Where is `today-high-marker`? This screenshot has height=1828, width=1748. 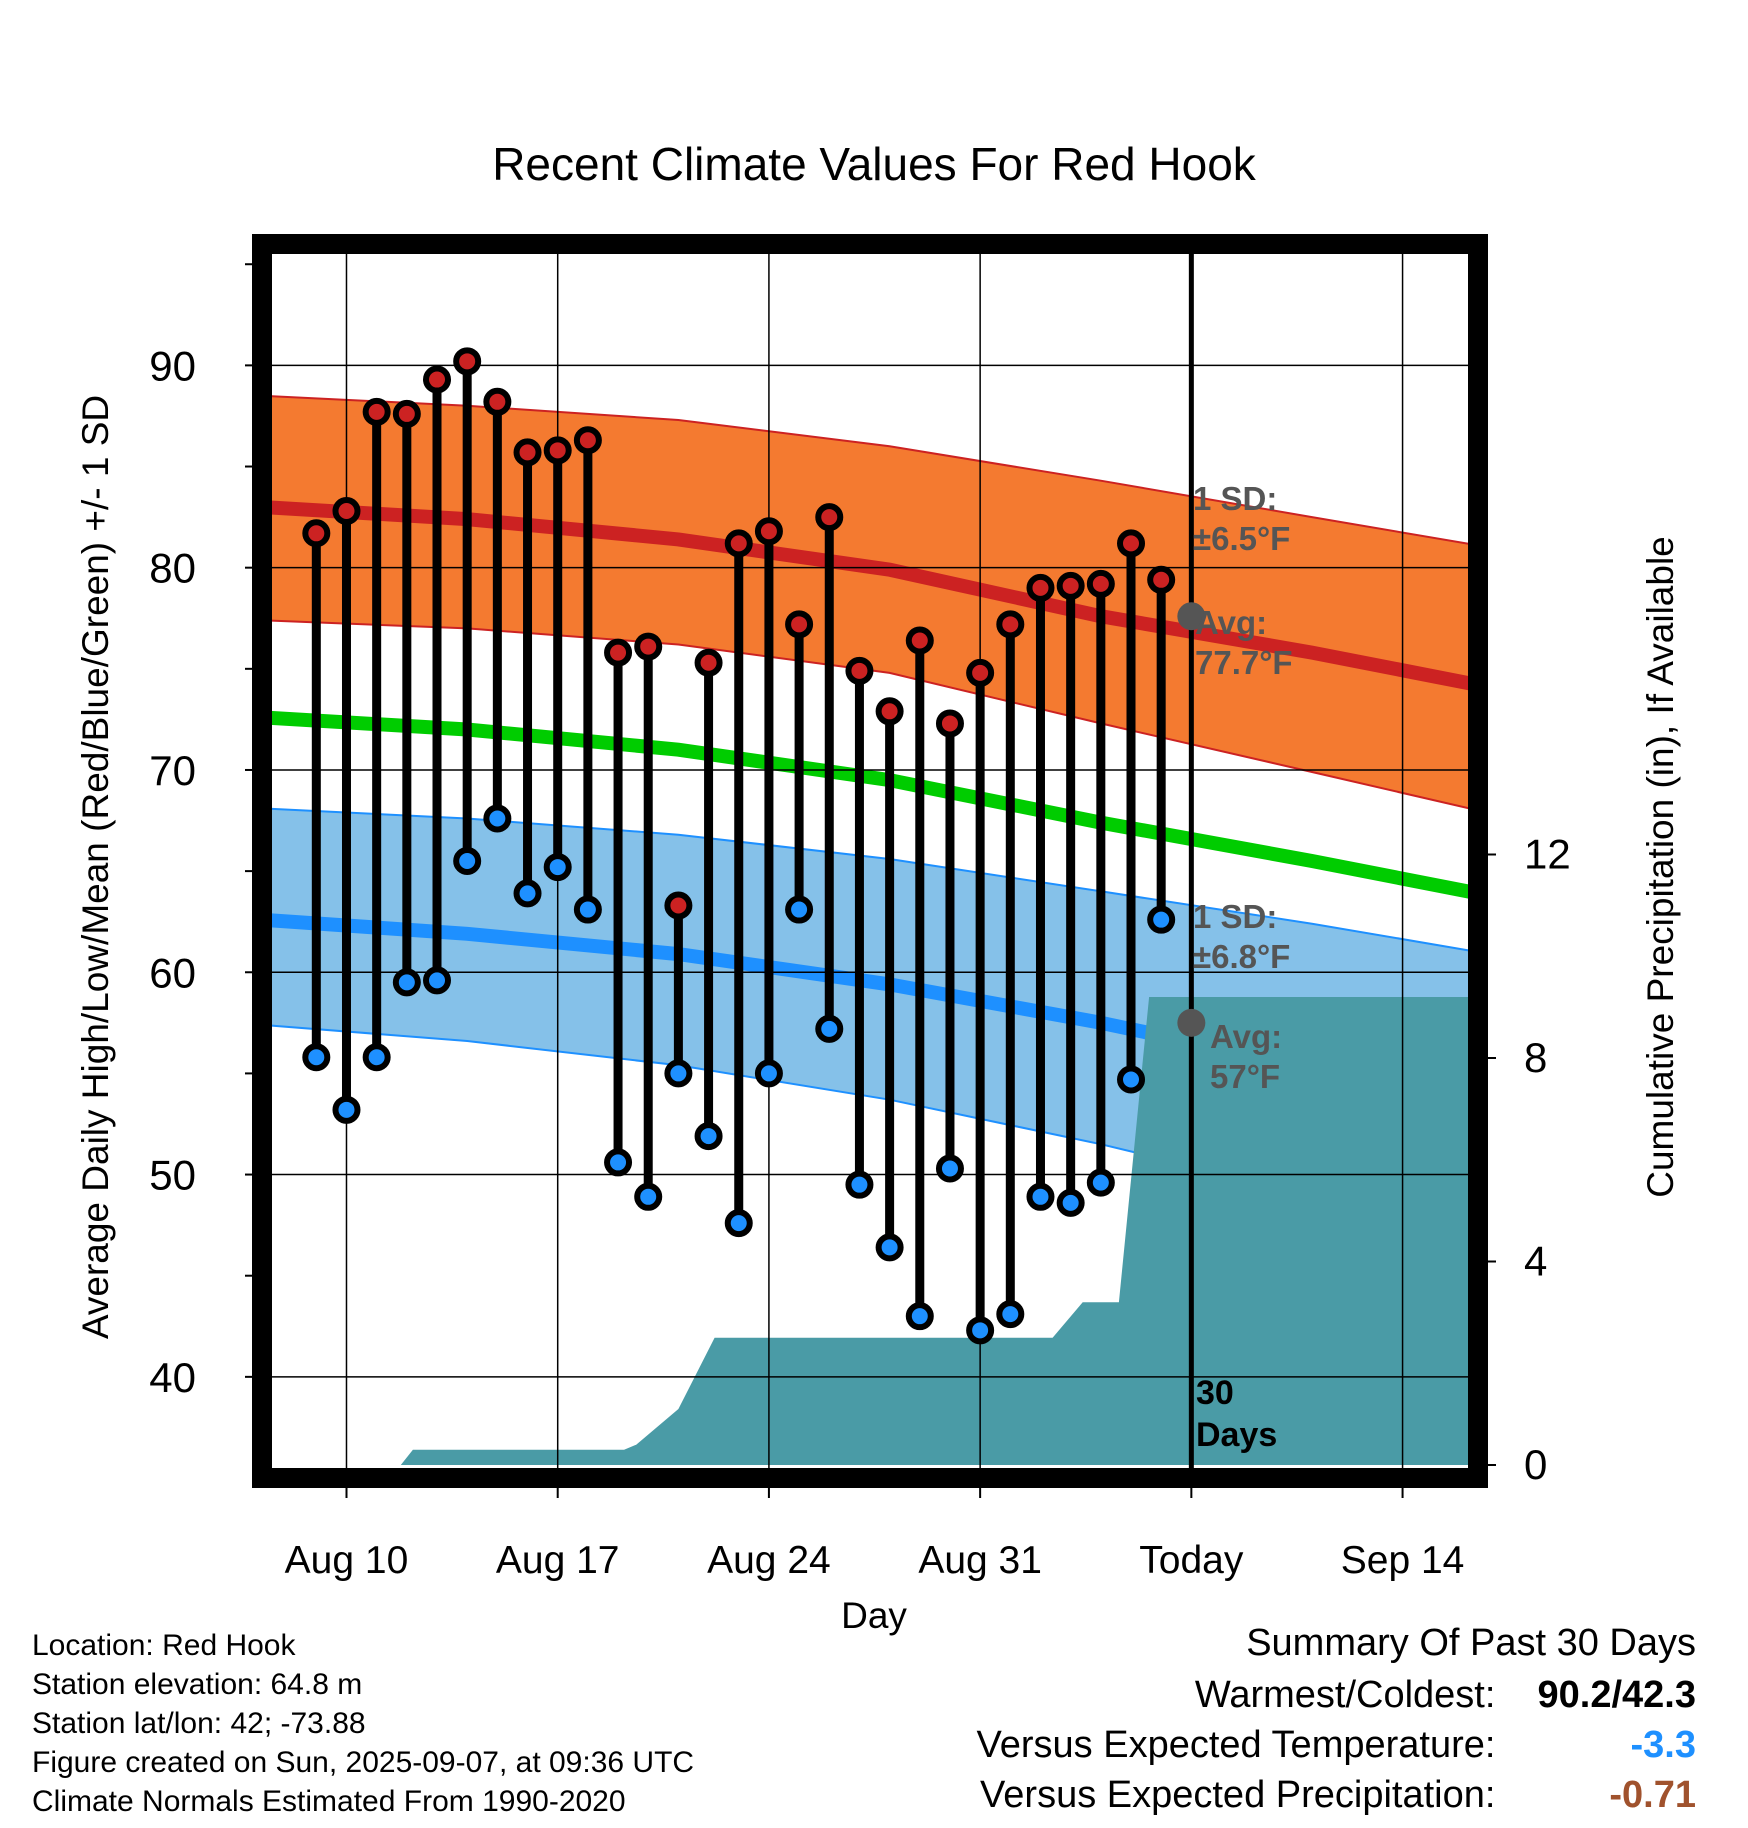 today-high-marker is located at coordinates (1191, 616).